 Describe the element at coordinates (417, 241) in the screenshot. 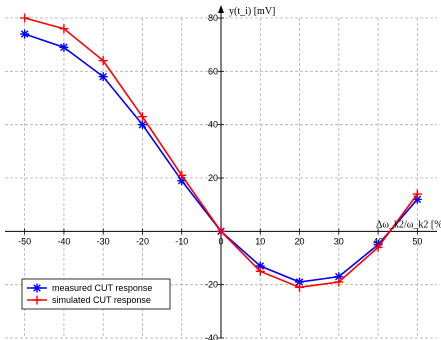

I see `x-tick-label: 50` at that location.